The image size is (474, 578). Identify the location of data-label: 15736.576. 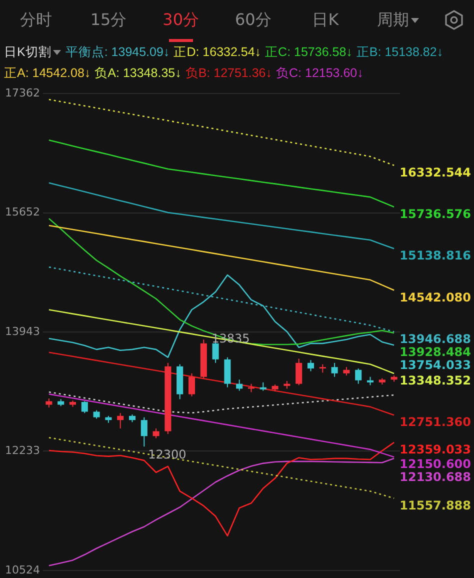
(435, 214).